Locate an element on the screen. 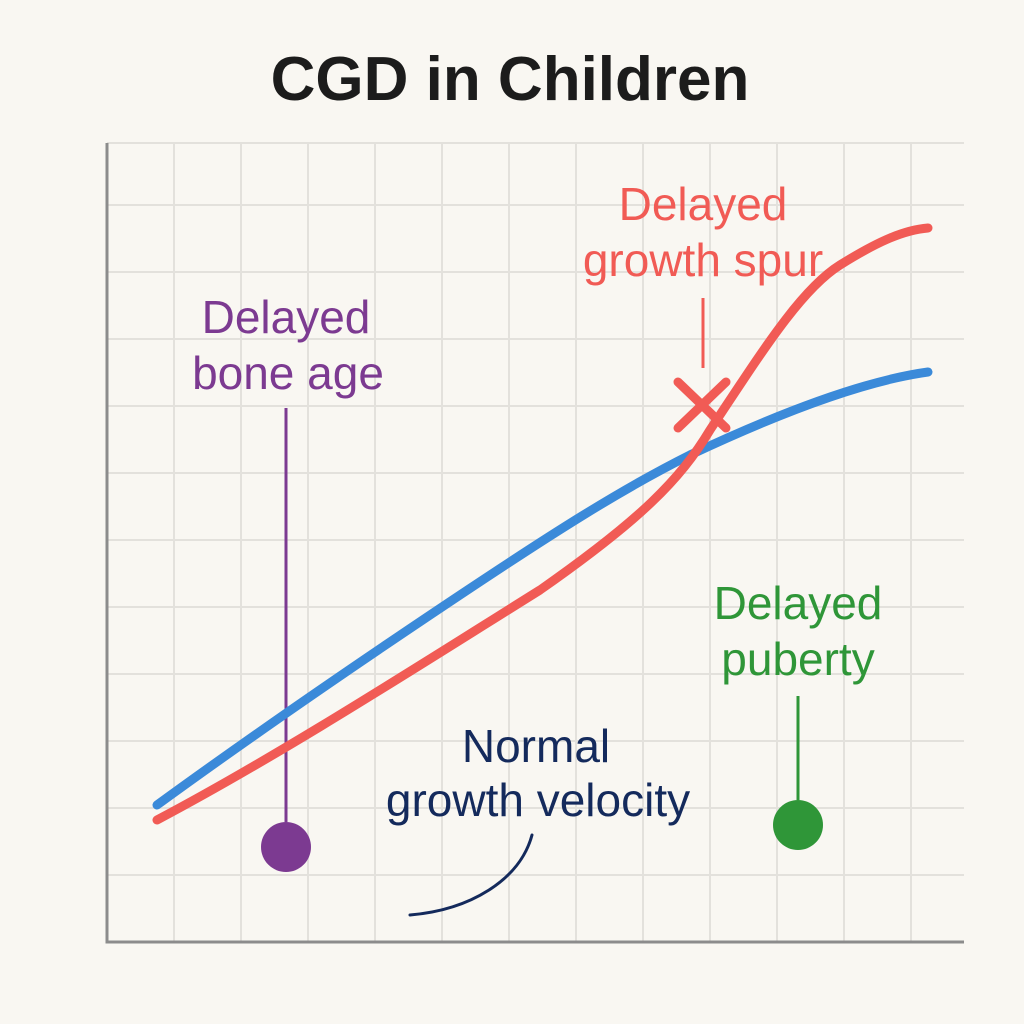 The width and height of the screenshot is (1024, 1024). growth-spurt-label-line2: growth spur is located at coordinates (703, 260).